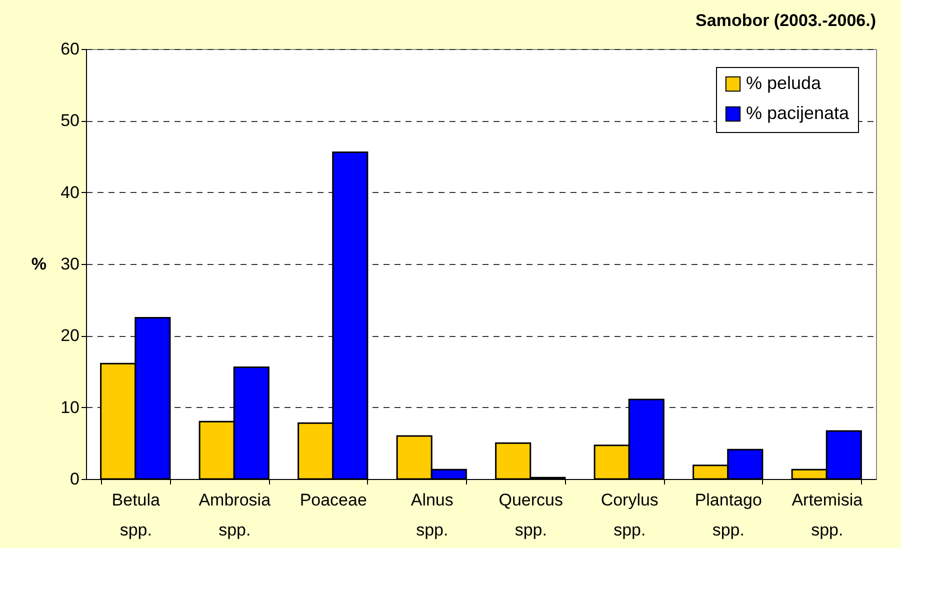 The height and width of the screenshot is (602, 939). Describe the element at coordinates (70, 192) in the screenshot. I see `y-tick-label: 40` at that location.